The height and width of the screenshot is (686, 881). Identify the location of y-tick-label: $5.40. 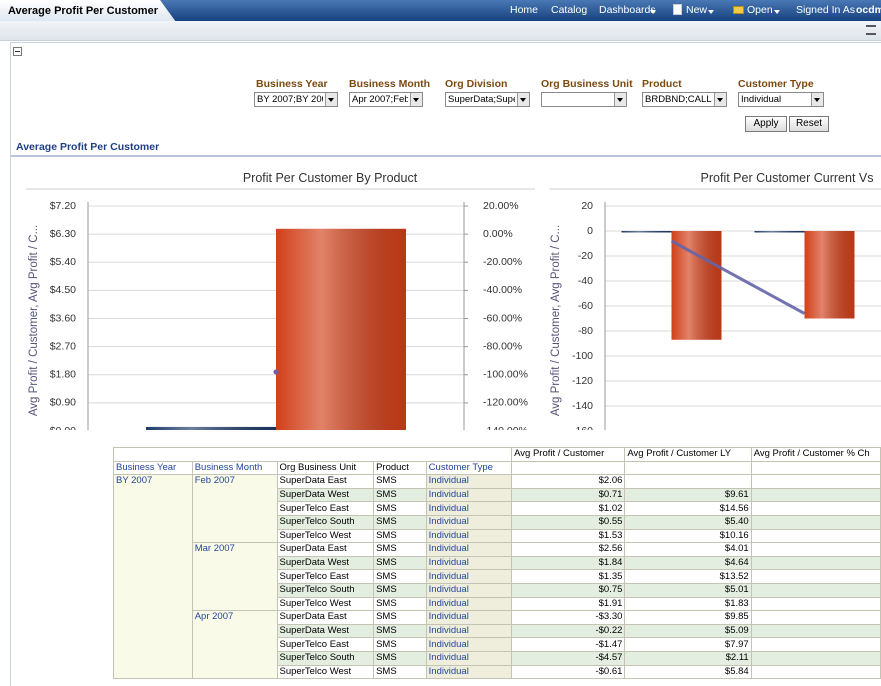
(63, 262).